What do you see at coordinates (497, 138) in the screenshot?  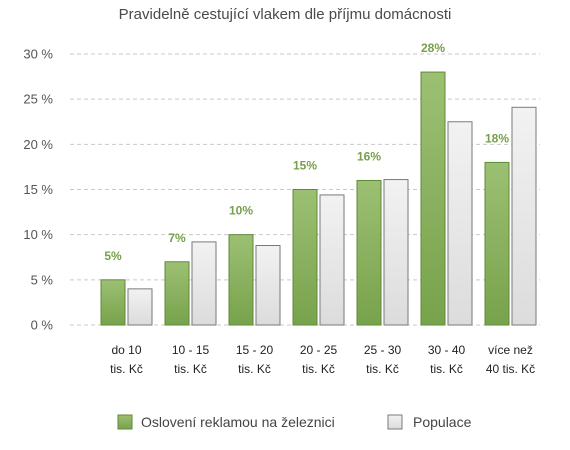 I see `data-label: 18%` at bounding box center [497, 138].